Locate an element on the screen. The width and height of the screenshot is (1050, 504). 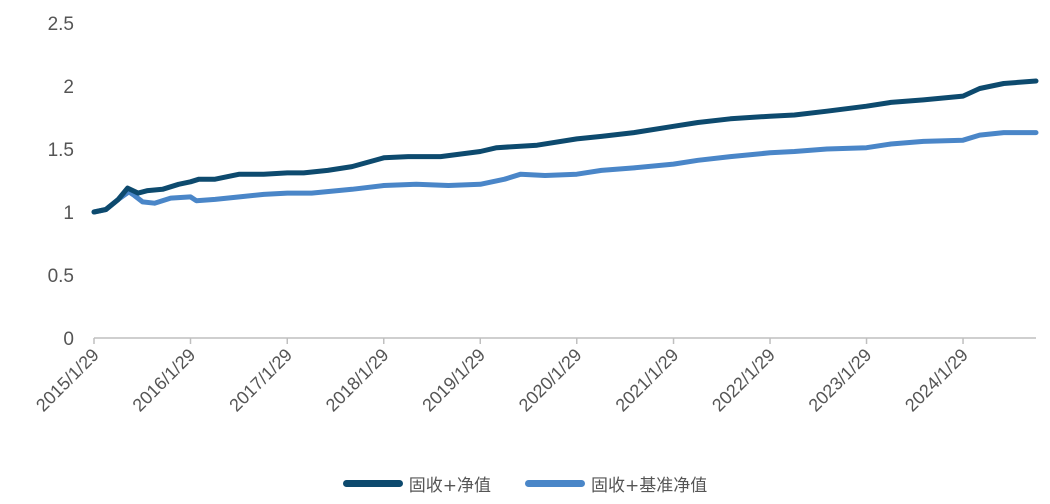
x-tick-label: 2022/1/29 is located at coordinates (743, 380).